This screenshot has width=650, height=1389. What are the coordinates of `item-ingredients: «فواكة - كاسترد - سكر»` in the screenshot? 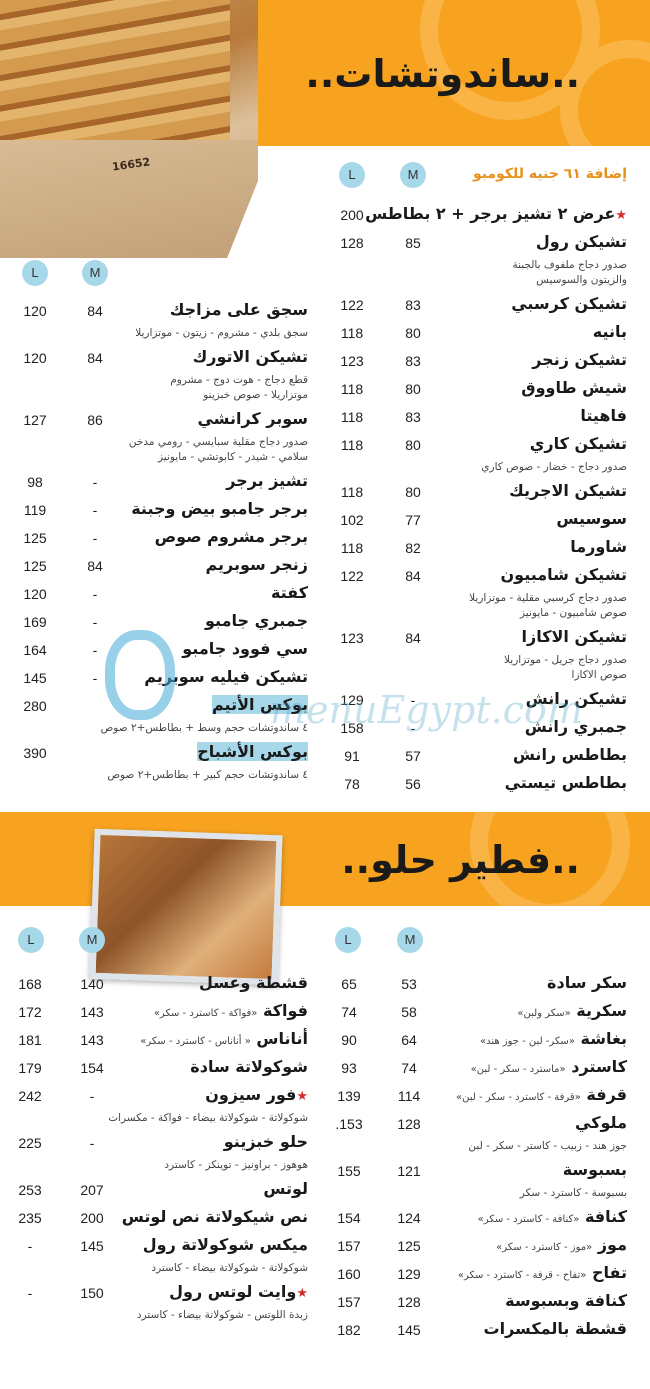 It's located at (205, 1013).